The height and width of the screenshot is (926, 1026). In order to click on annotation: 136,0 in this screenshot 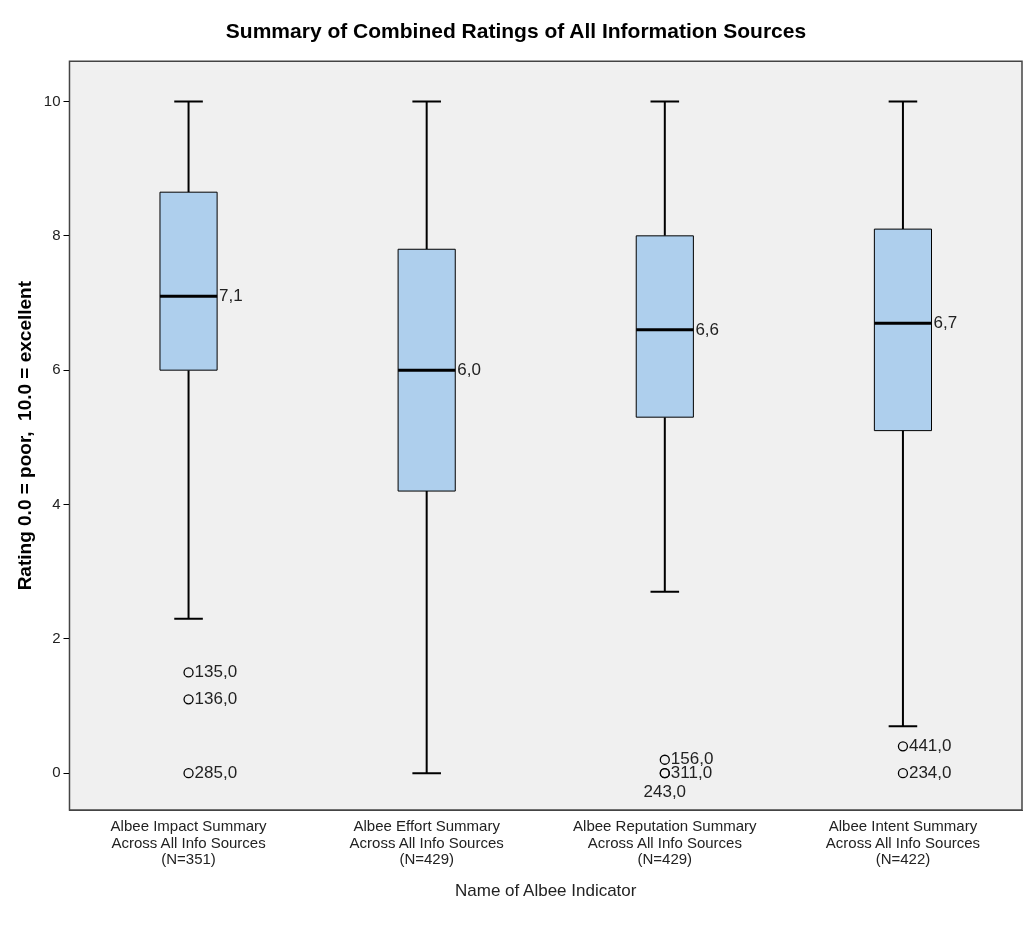, I will do `click(216, 698)`.